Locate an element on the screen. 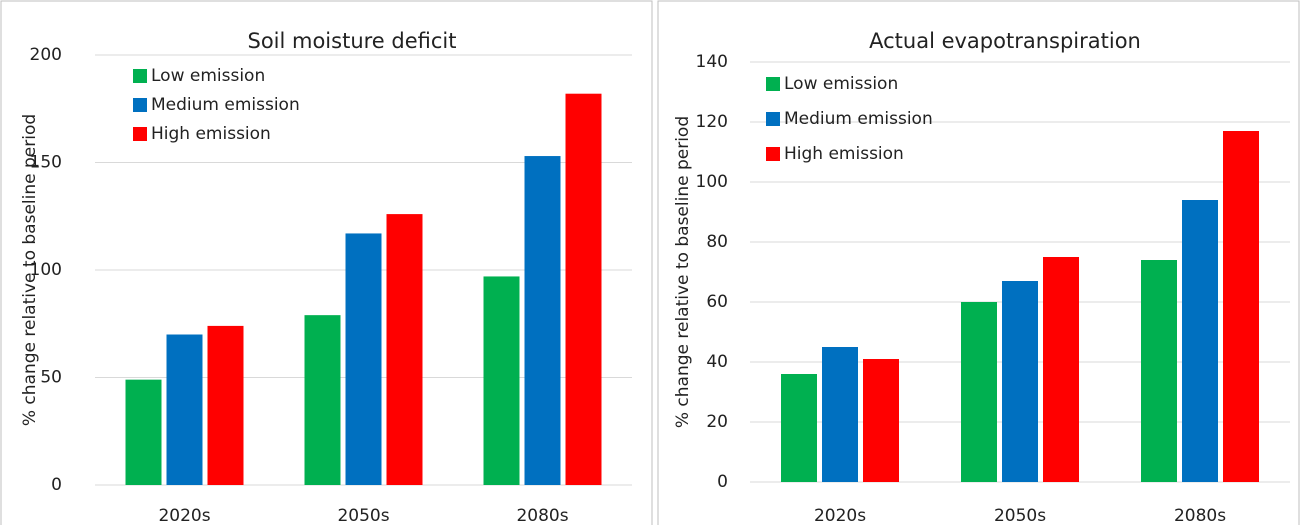 This screenshot has height=525, width=1301. y-tick-label: 150 is located at coordinates (46, 163).